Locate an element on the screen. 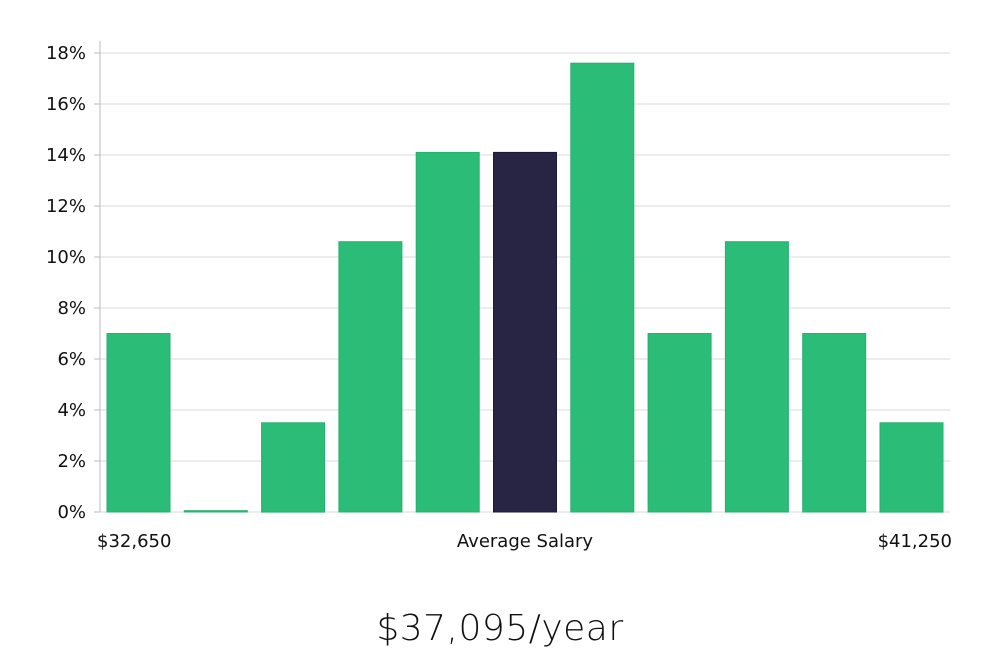 This screenshot has height=660, width=1000. y-tick-label-10: 10% is located at coordinates (66, 257).